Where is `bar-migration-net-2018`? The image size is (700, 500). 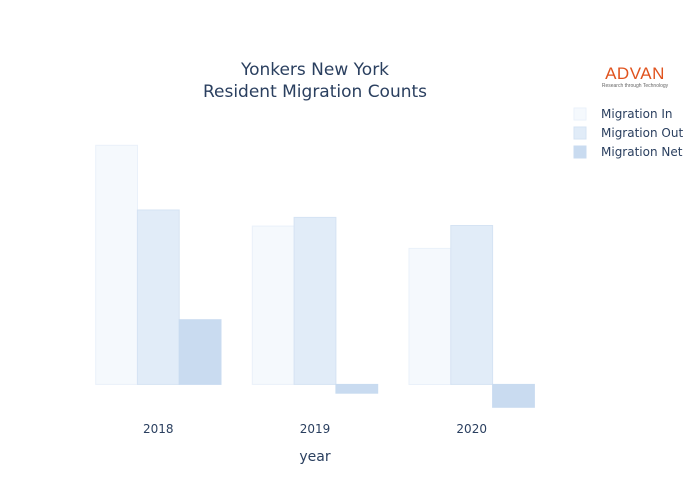 bar-migration-net-2018 is located at coordinates (200, 352).